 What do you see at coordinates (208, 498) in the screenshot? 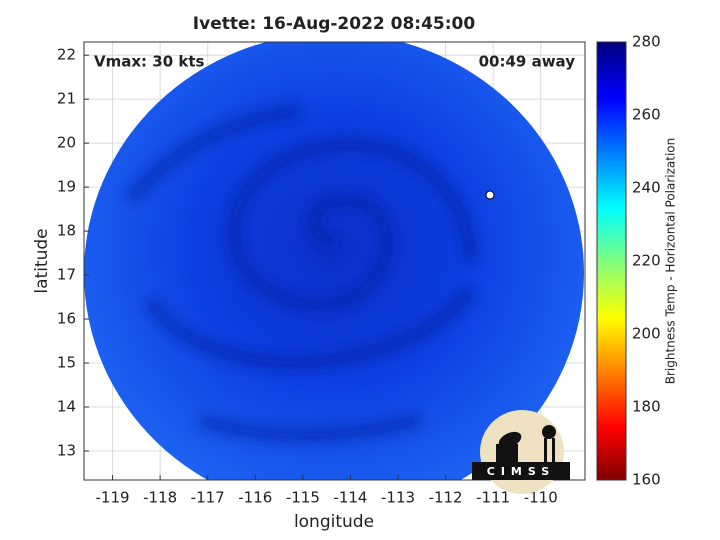
I see `x-tick-label: -117` at bounding box center [208, 498].